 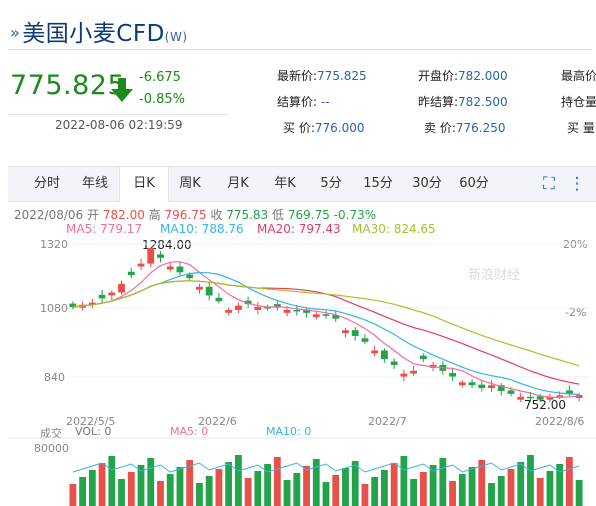 I want to click on tab-weekly-k: 周K, so click(x=190, y=183).